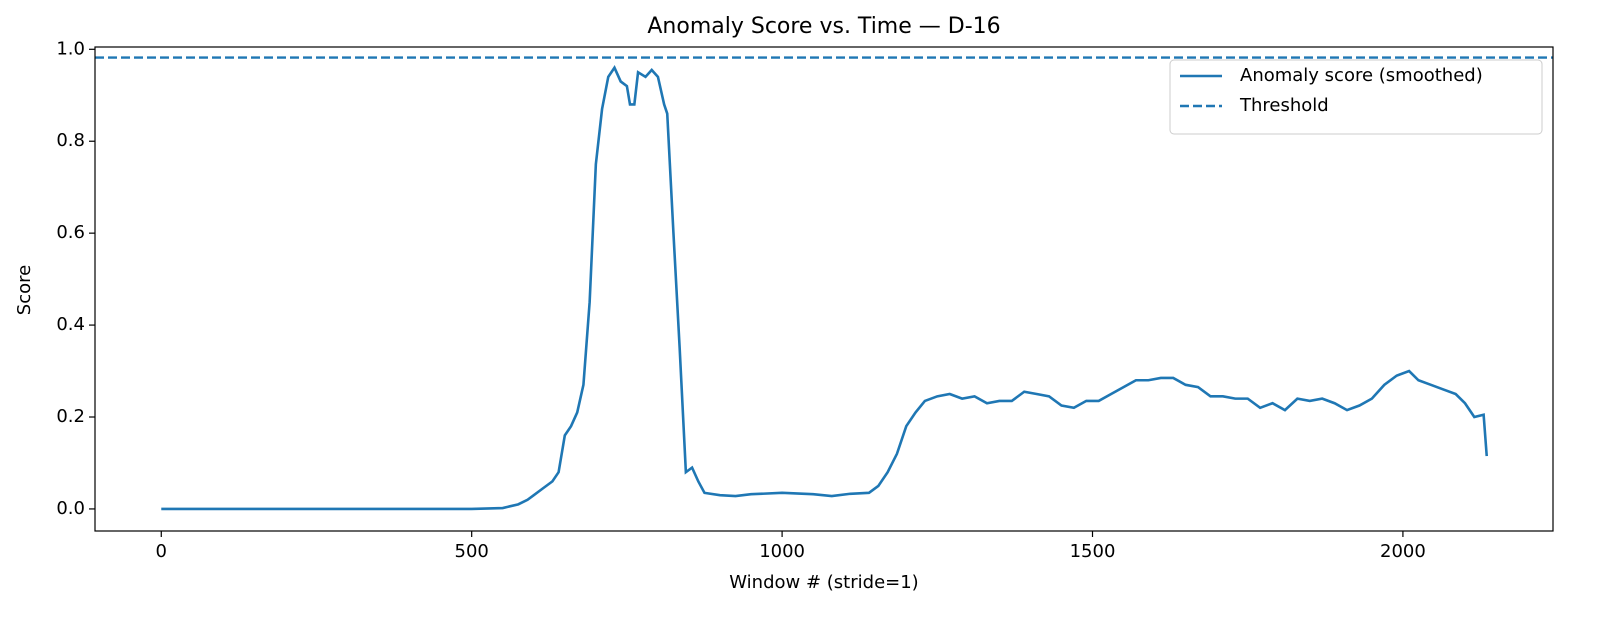 Image resolution: width=1599 pixels, height=622 pixels. What do you see at coordinates (70, 416) in the screenshot?
I see `y-tick-label: 0.2` at bounding box center [70, 416].